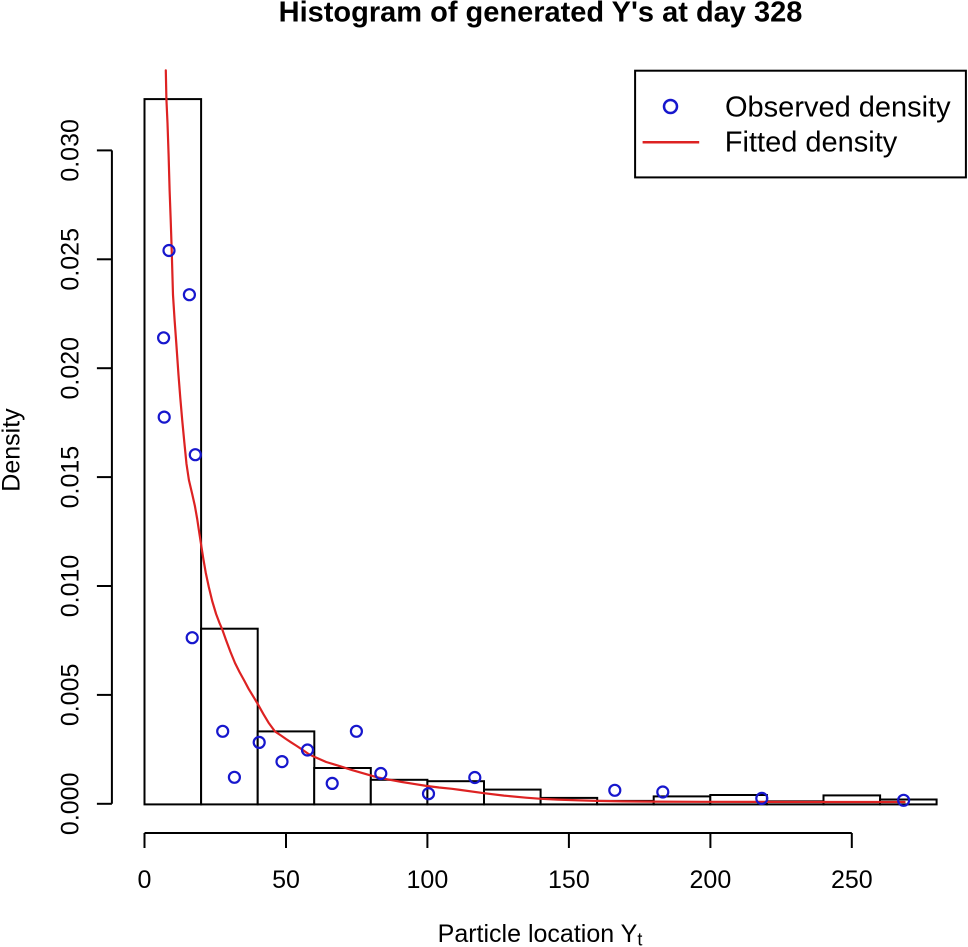  Describe the element at coordinates (428, 880) in the screenshot. I see `svg-text: 100` at that location.